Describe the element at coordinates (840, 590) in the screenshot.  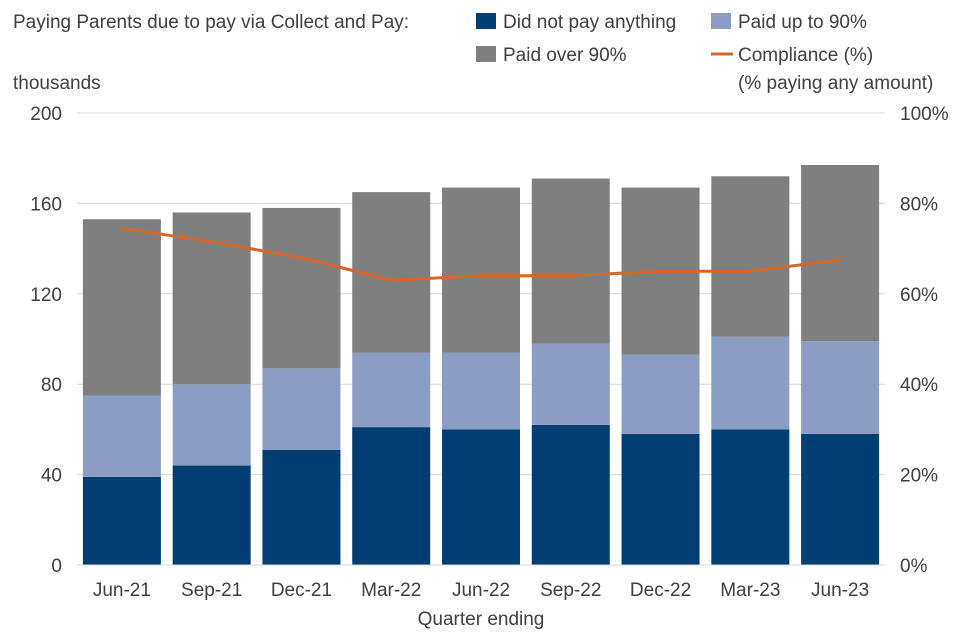
I see `x-tick-label: Jun-23` at that location.